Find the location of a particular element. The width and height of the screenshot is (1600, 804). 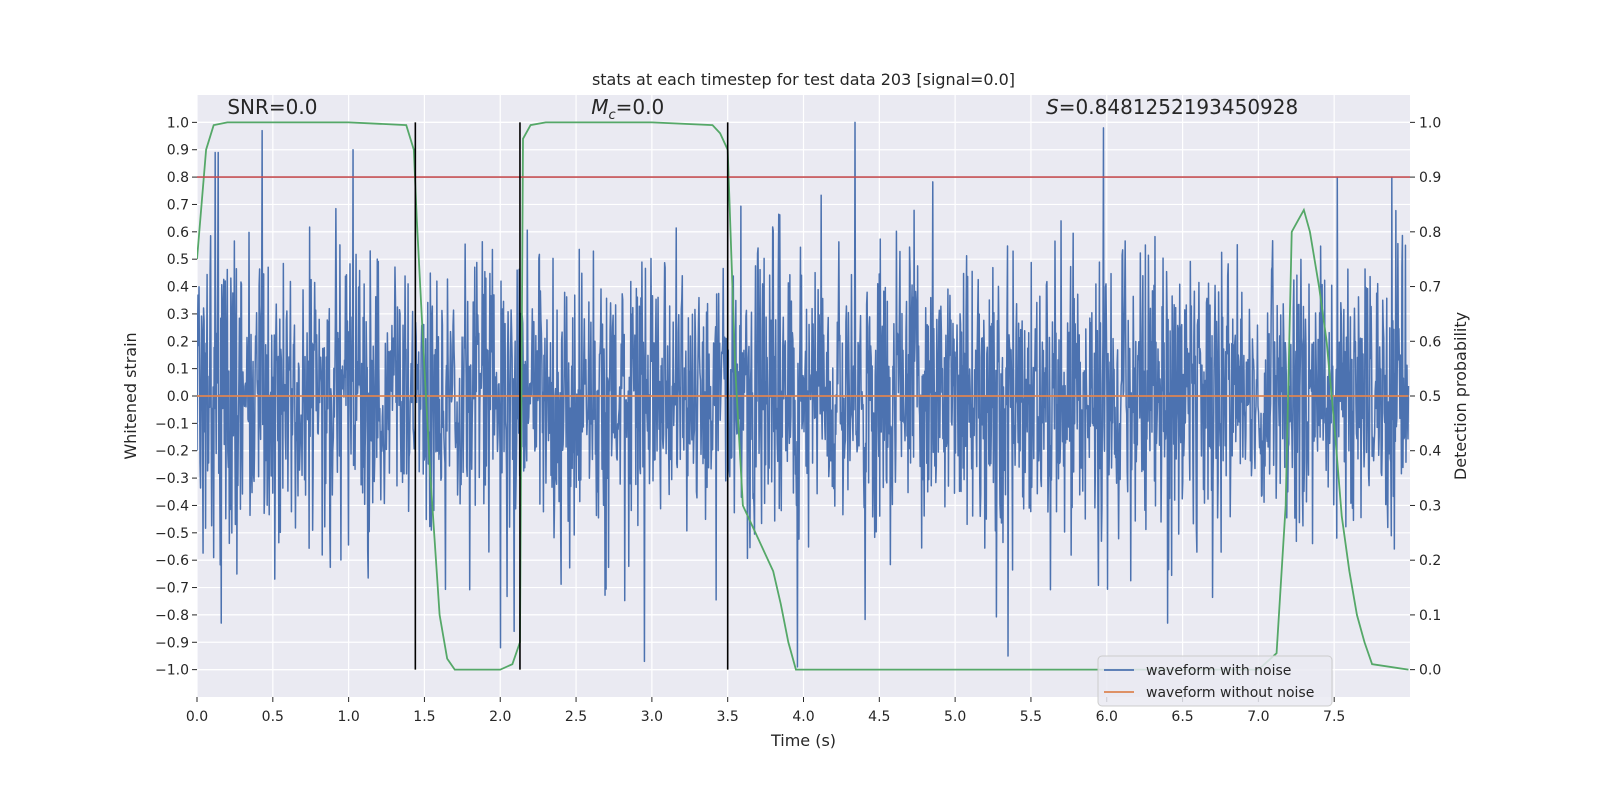

y-left-tick-label: −0.9 is located at coordinates (172, 643).